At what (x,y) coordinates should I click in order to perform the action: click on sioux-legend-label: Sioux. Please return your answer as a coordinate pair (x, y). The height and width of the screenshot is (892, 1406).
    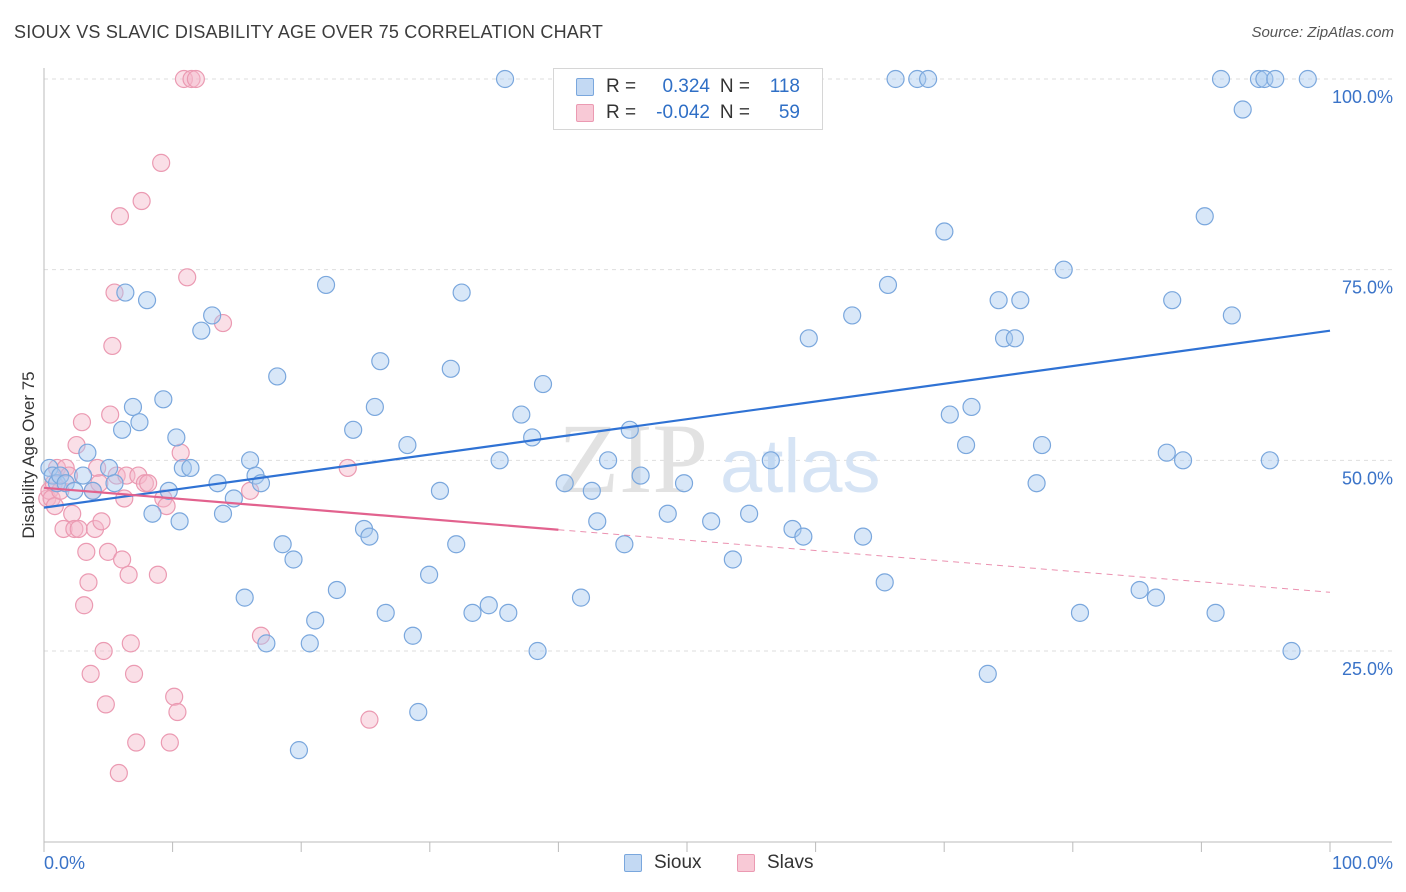
    Looking at the image, I should click on (678, 862).